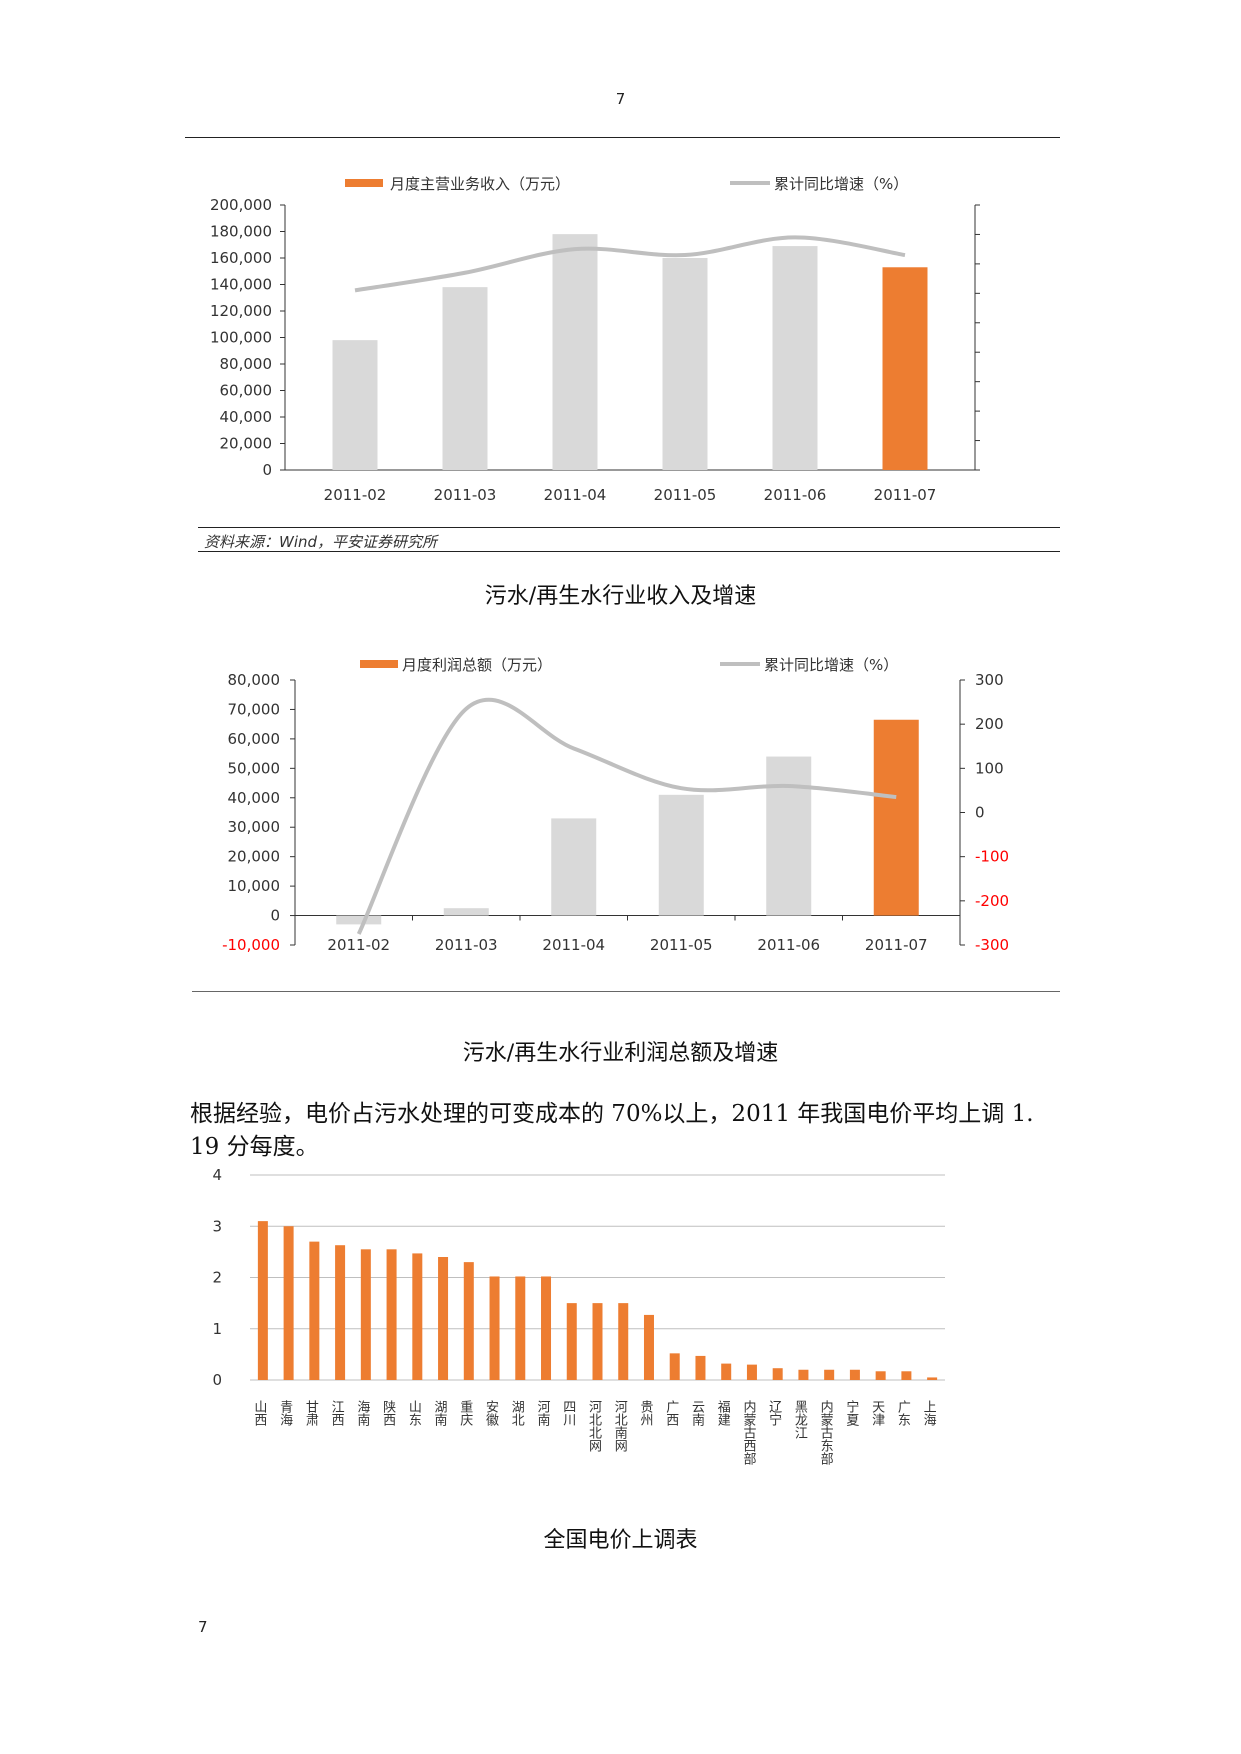 The image size is (1241, 1754). I want to click on legend-bar-label: 月度利润总额（万元）, so click(477, 665).